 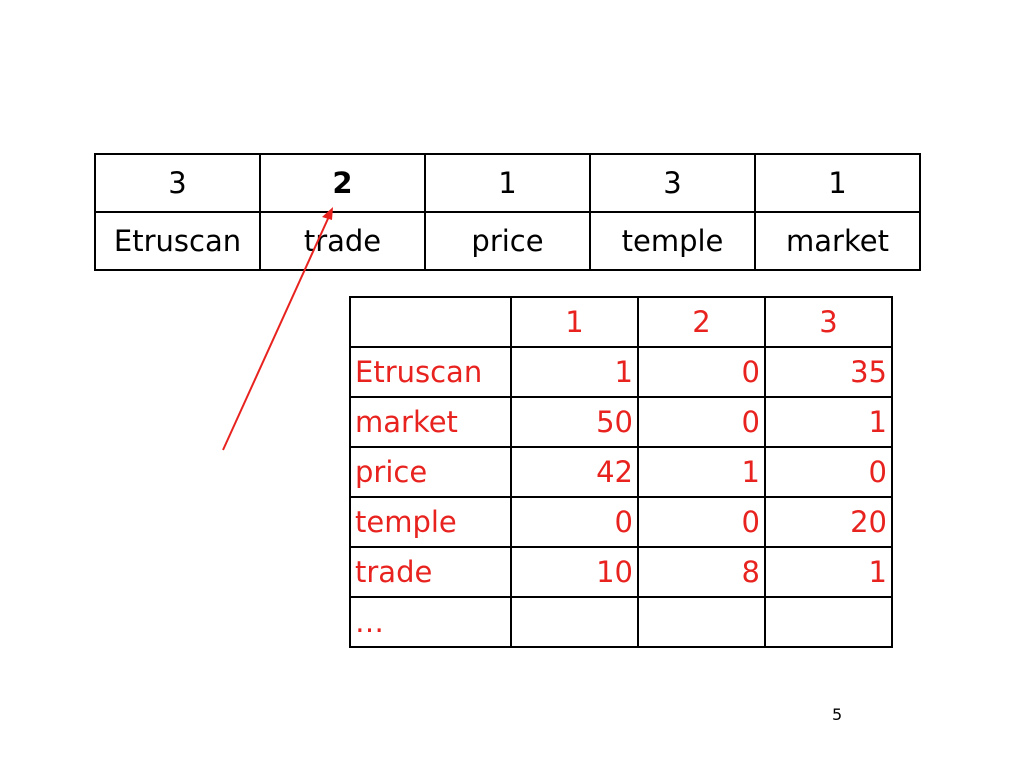 What do you see at coordinates (701, 572) in the screenshot?
I see `count-cell: 8` at bounding box center [701, 572].